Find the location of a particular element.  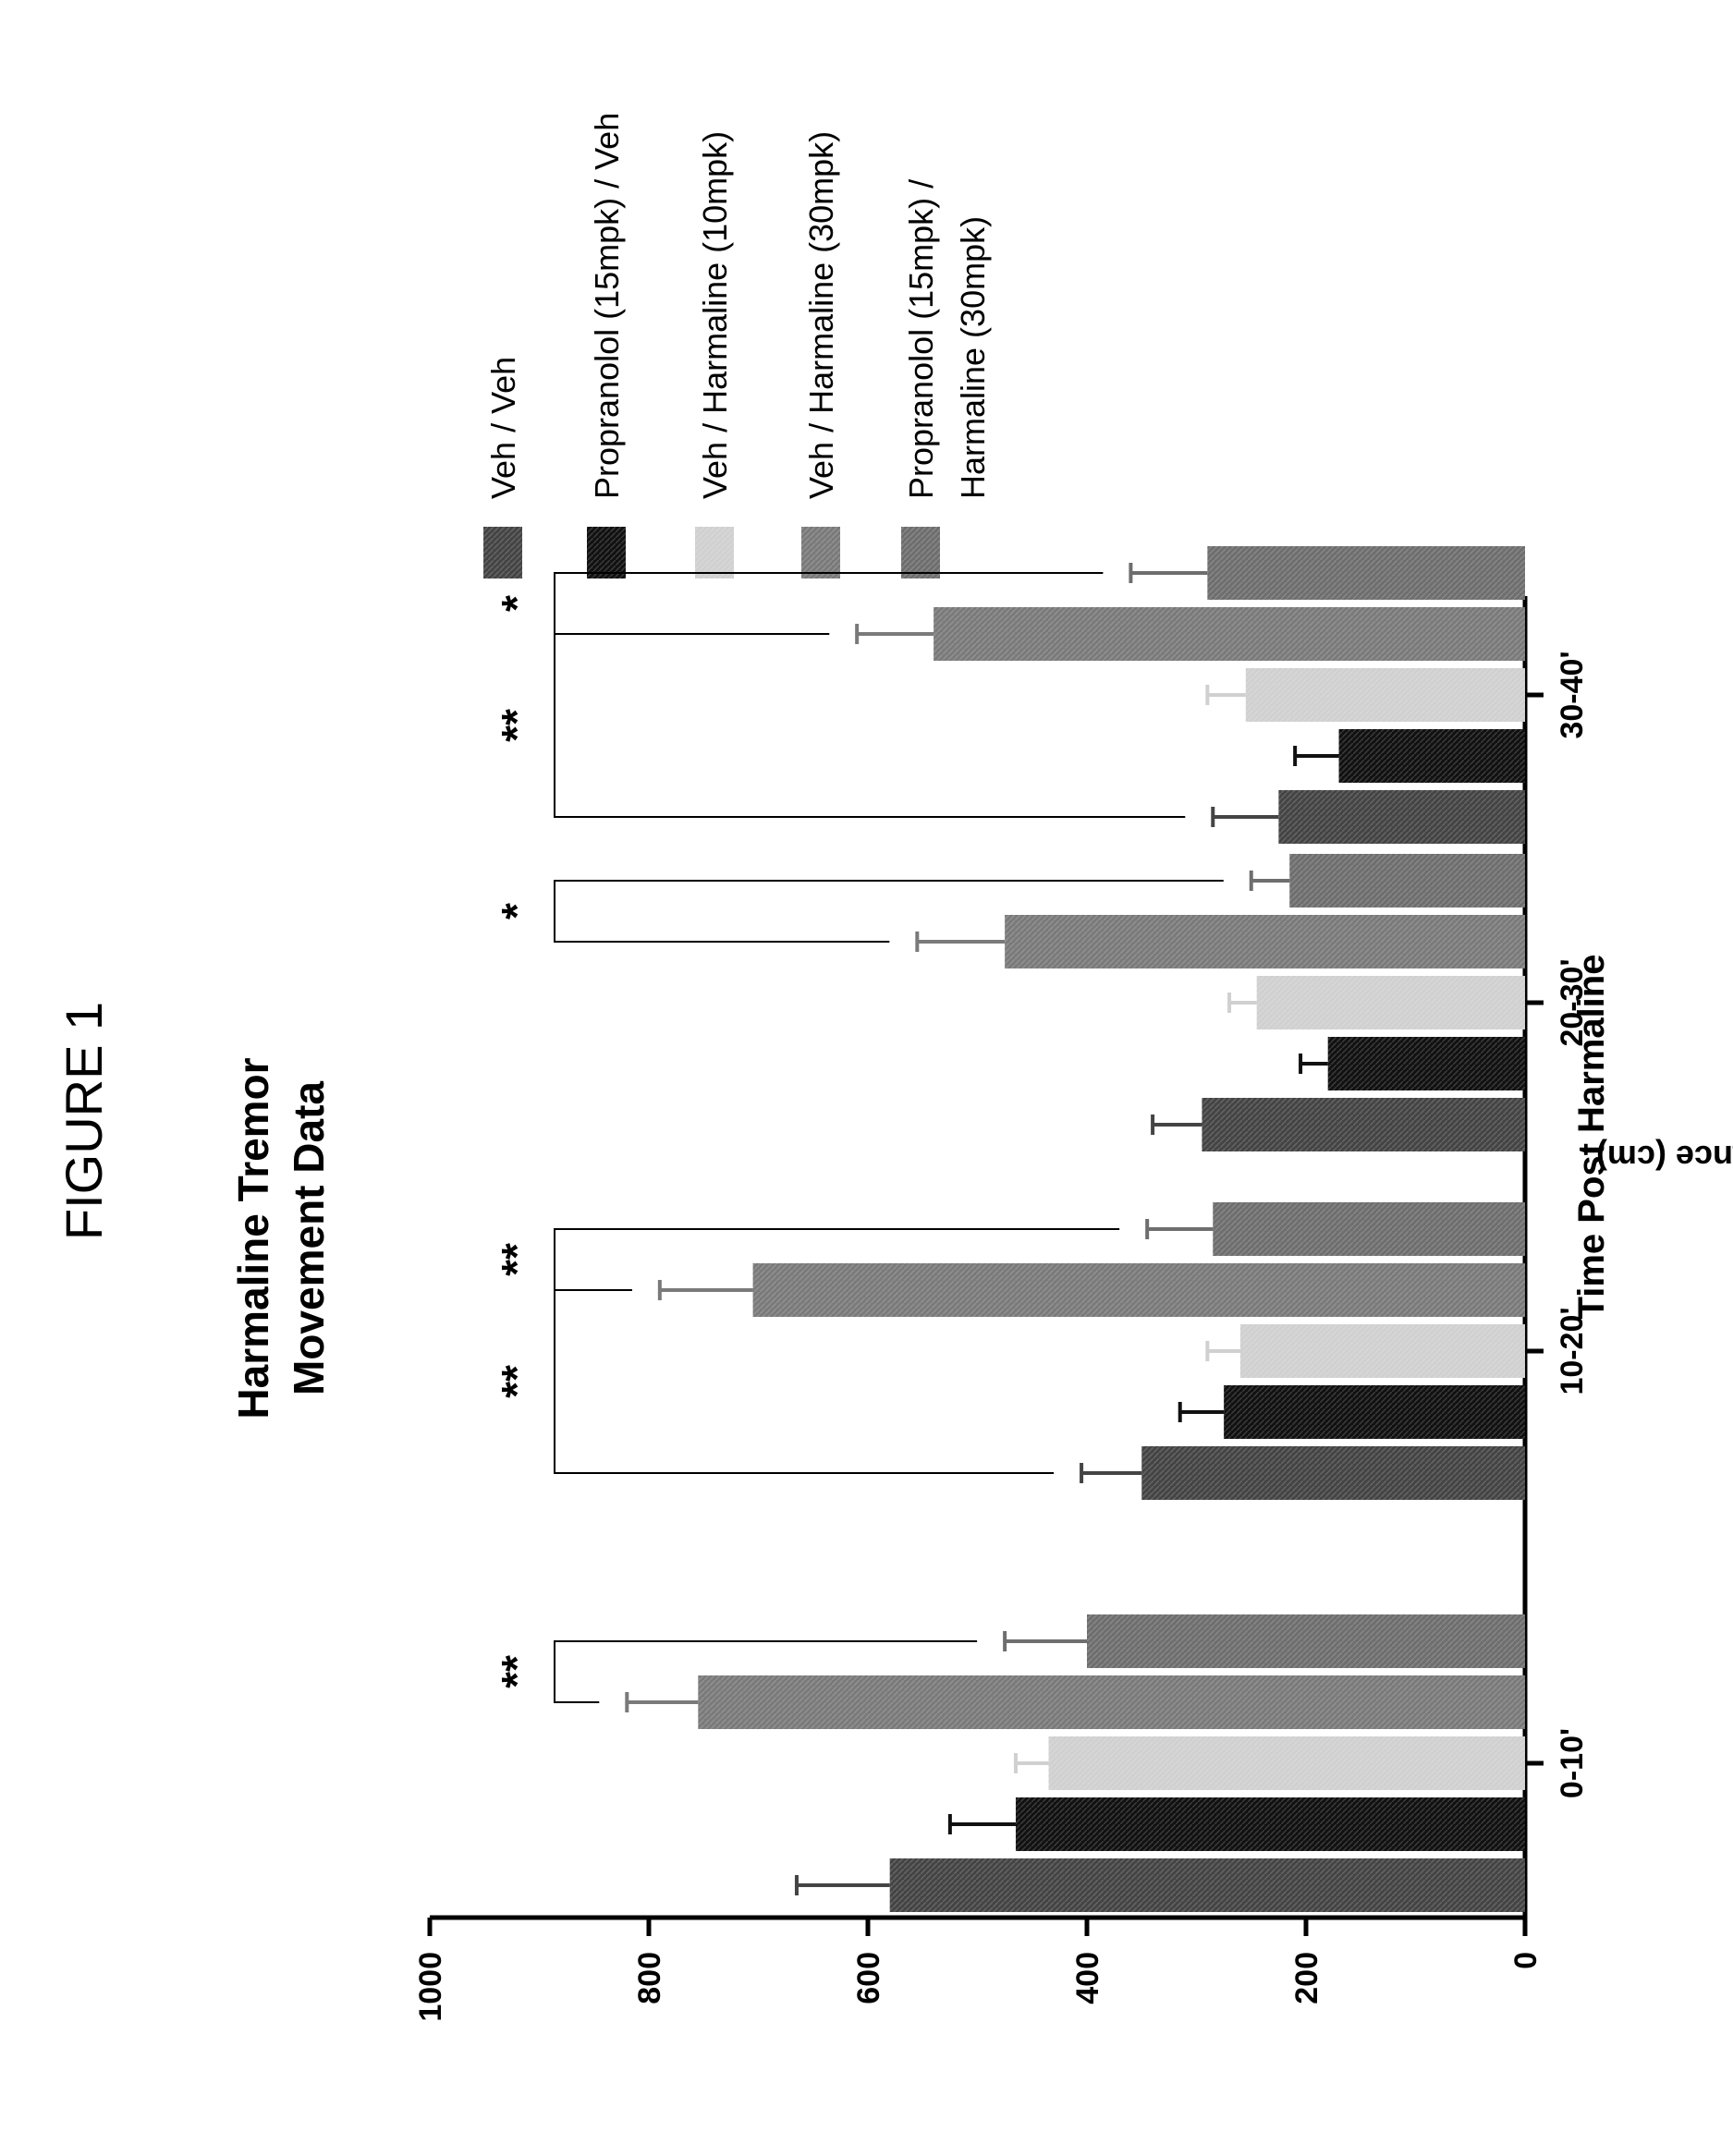

chart-title: Harmaline Tremor Movement Data is located at coordinates (281, 1238).